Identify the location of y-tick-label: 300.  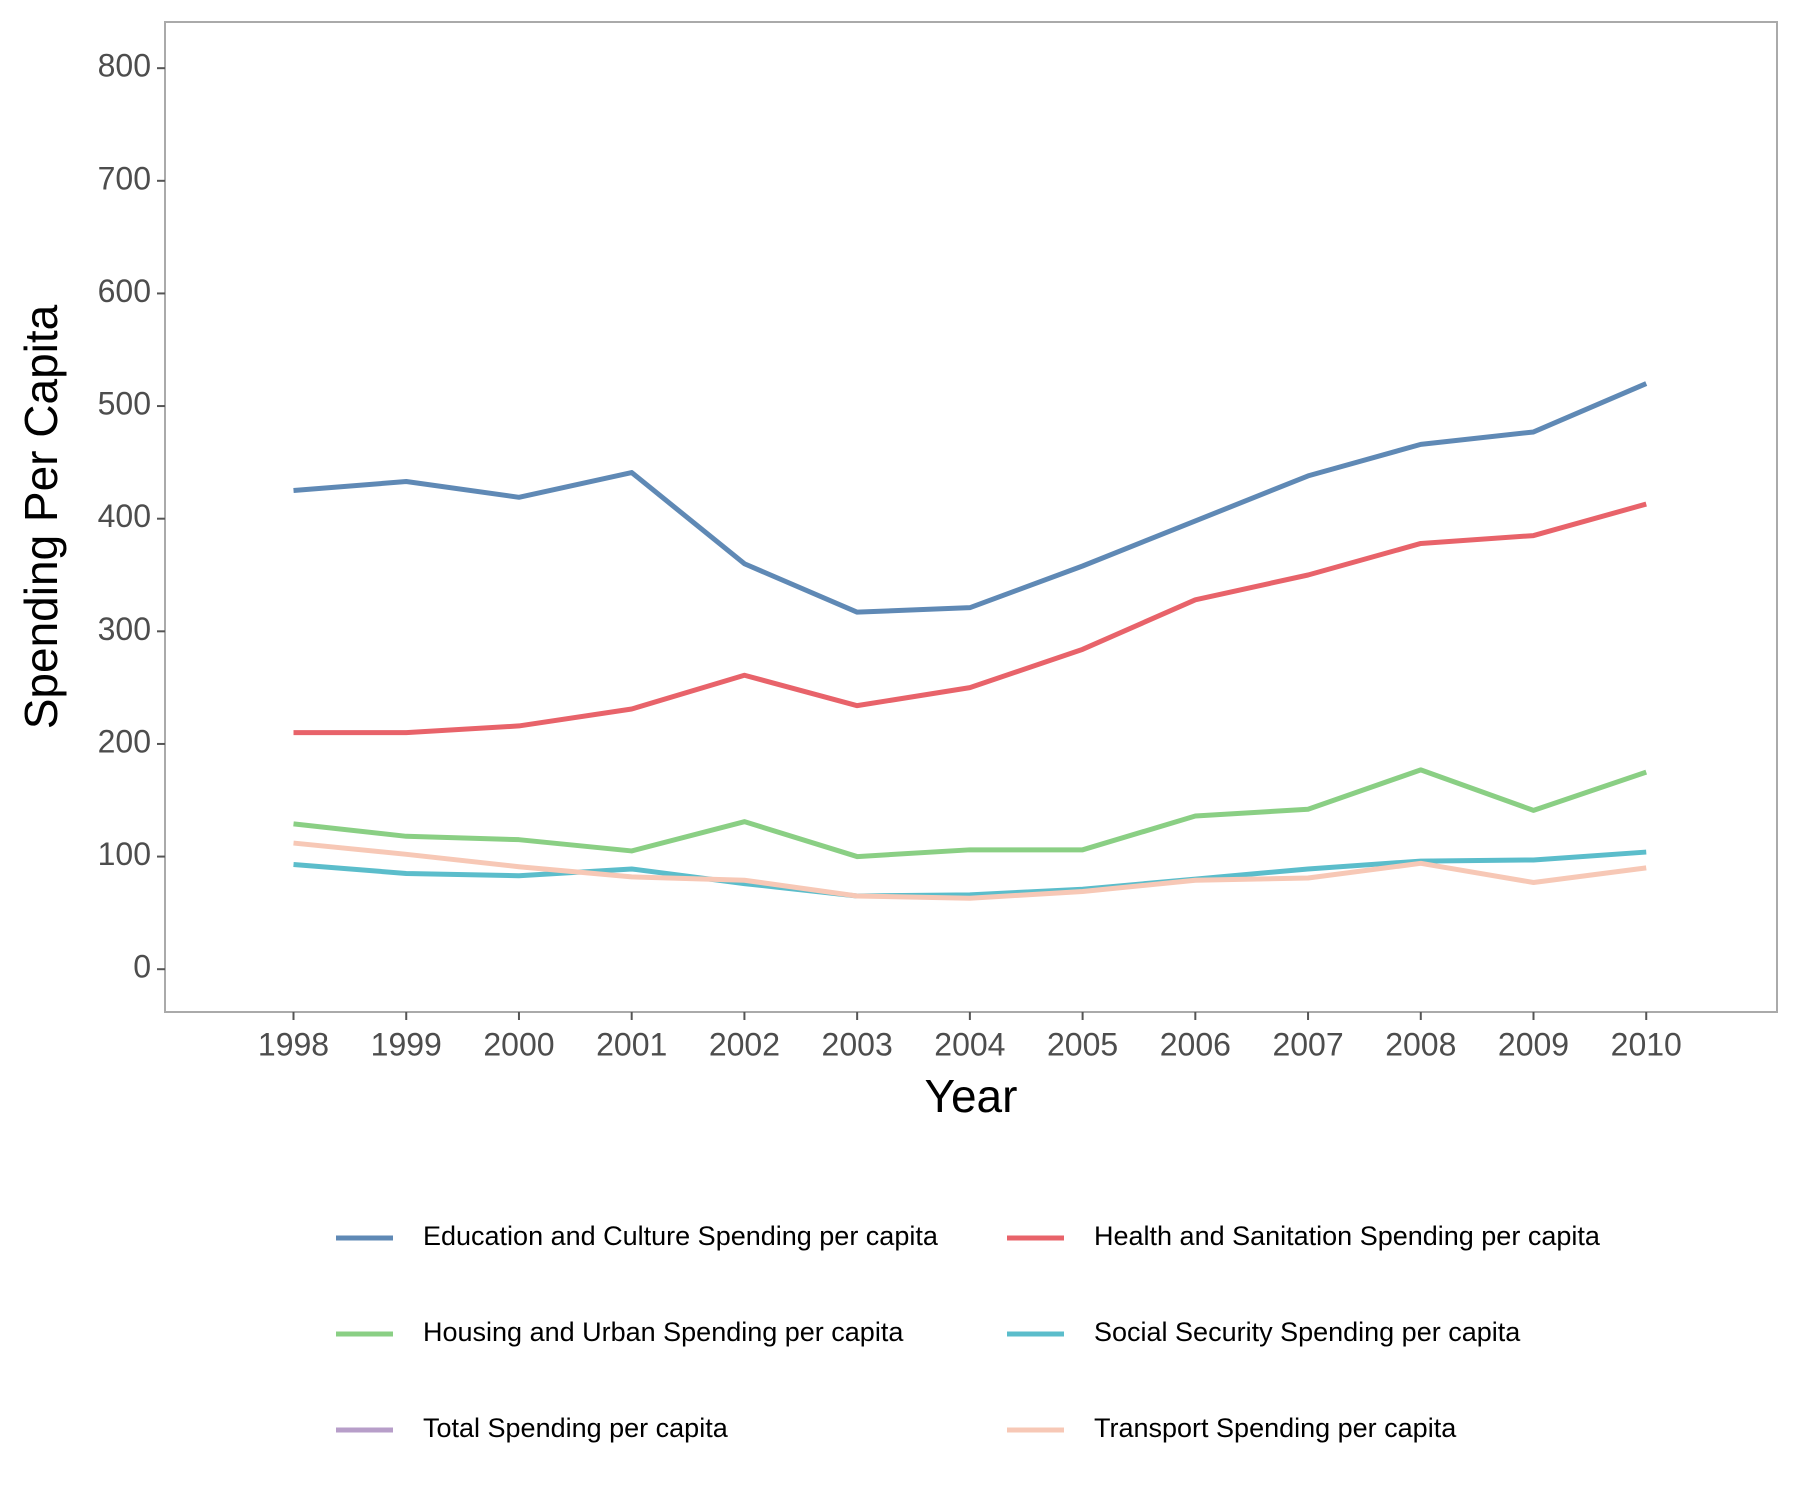
(124, 629).